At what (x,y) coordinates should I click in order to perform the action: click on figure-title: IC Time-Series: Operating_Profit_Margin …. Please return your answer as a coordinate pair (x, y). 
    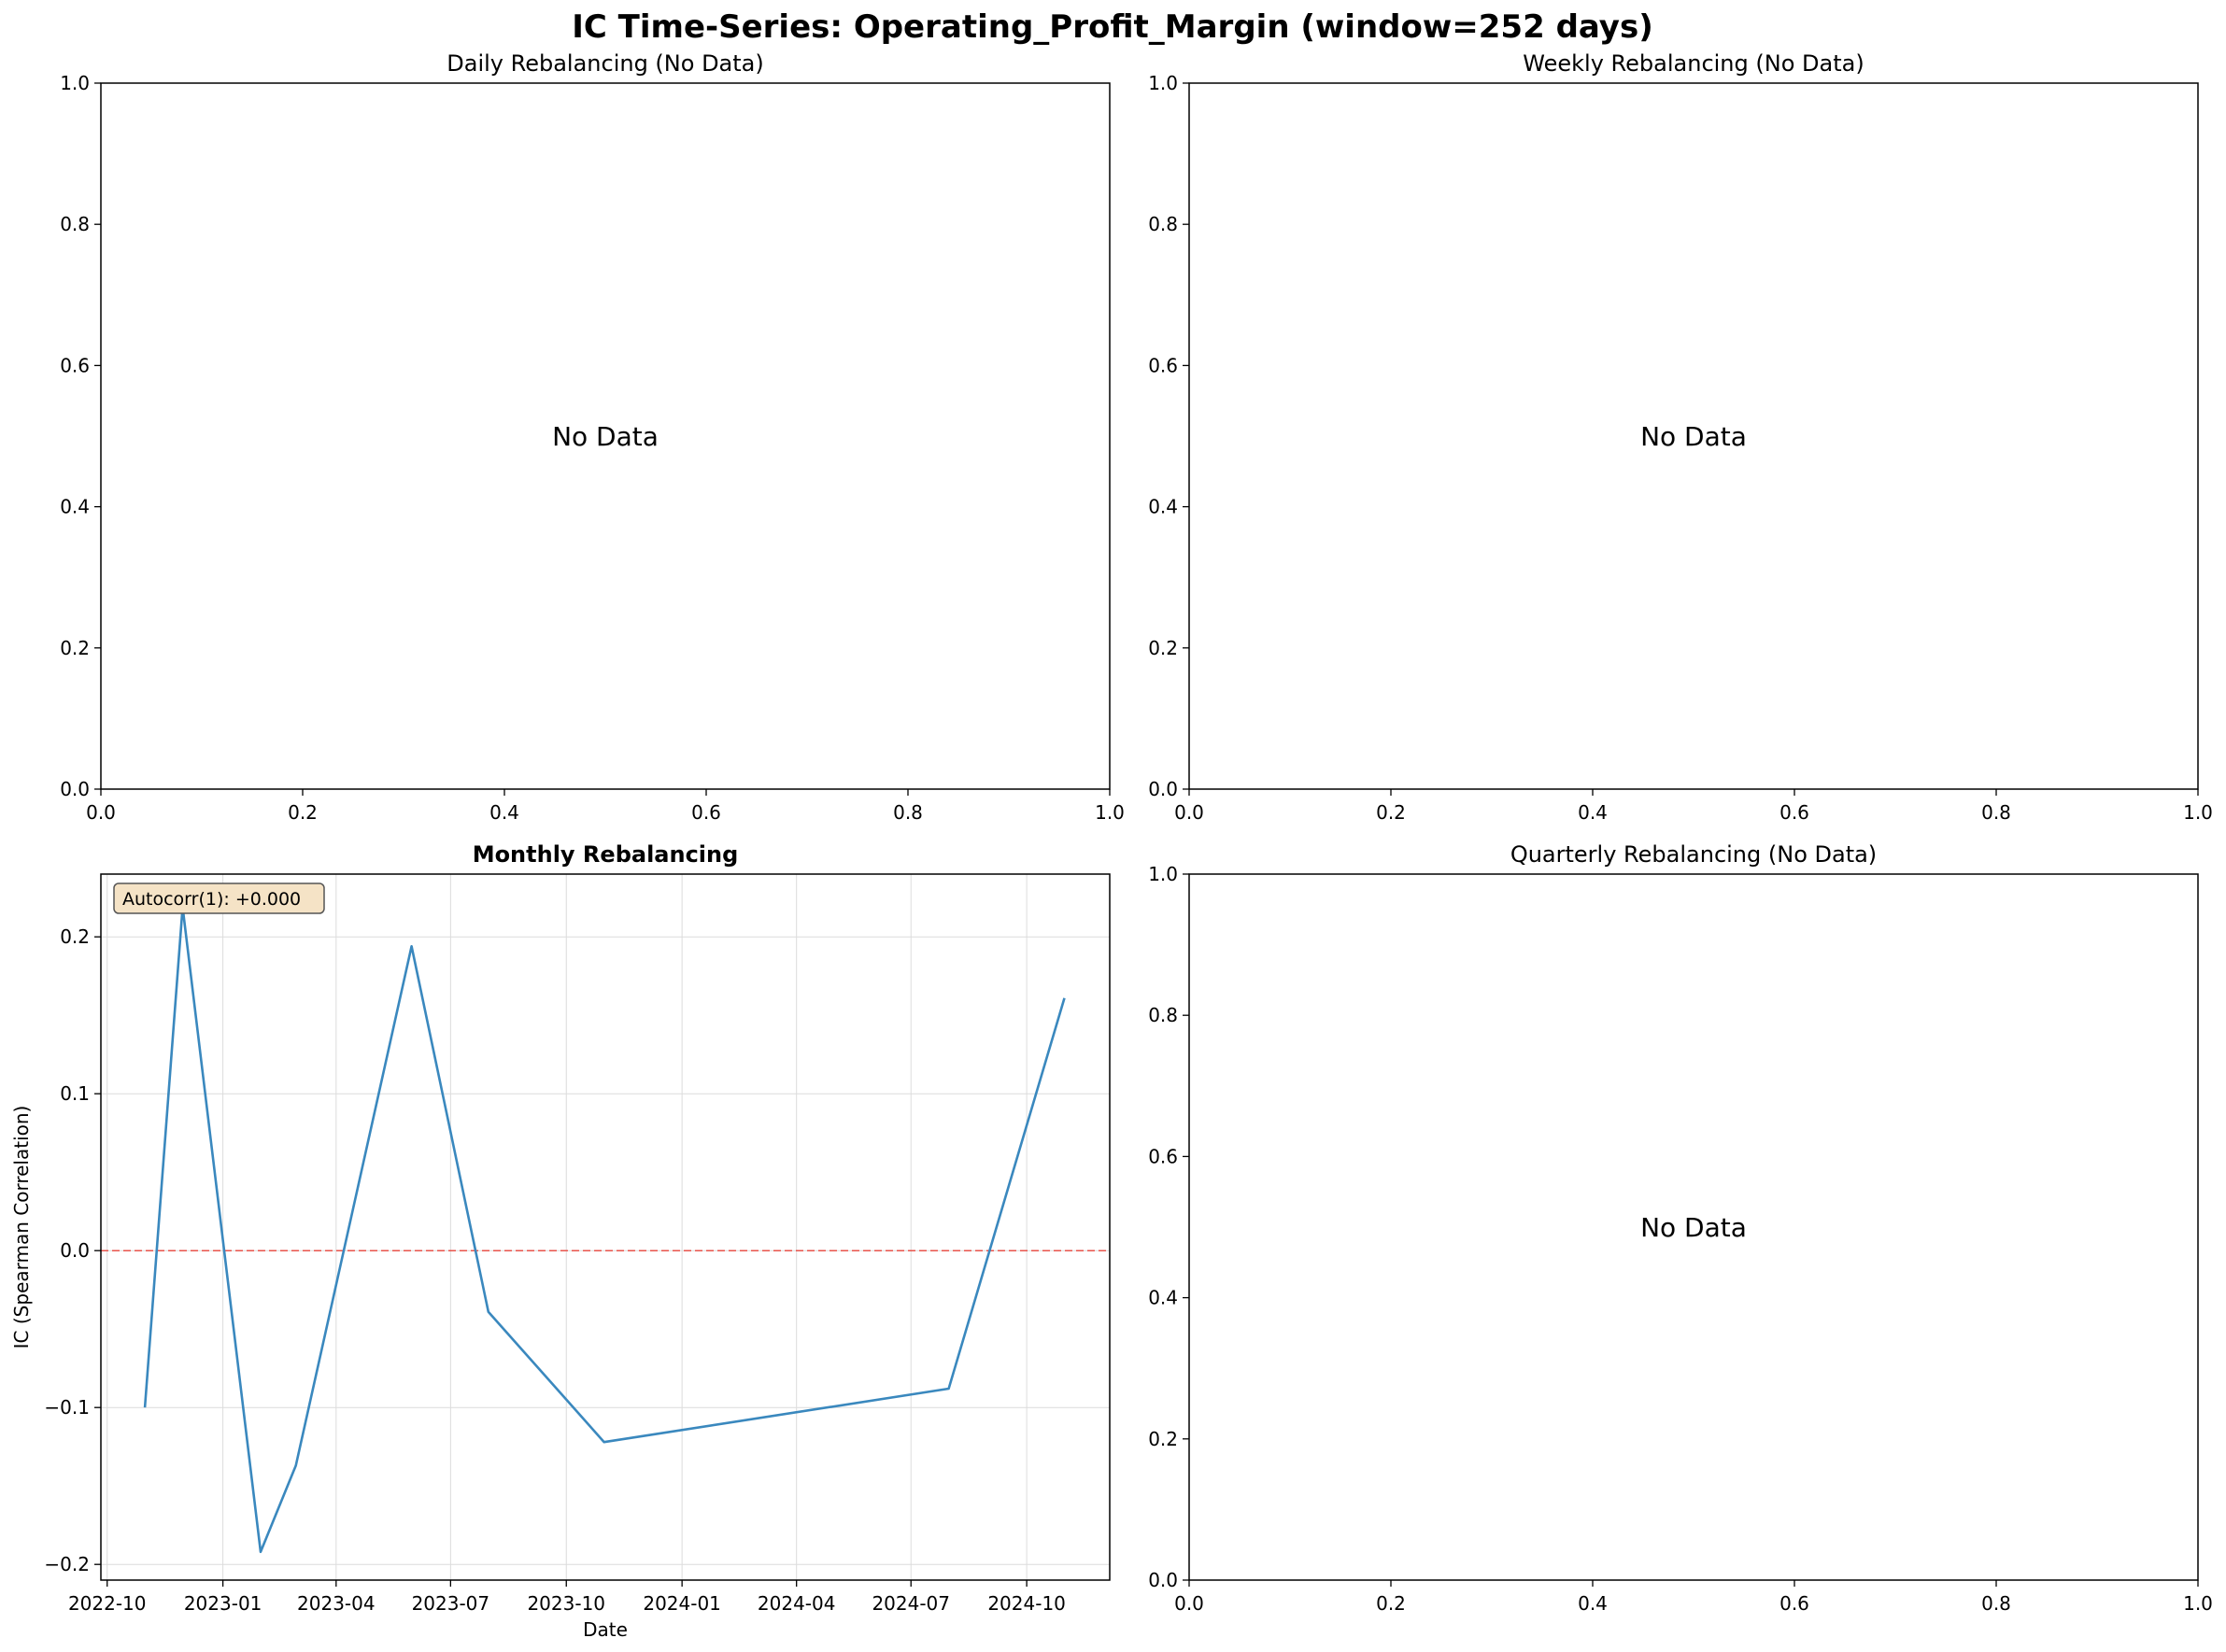
    Looking at the image, I should click on (1112, 27).